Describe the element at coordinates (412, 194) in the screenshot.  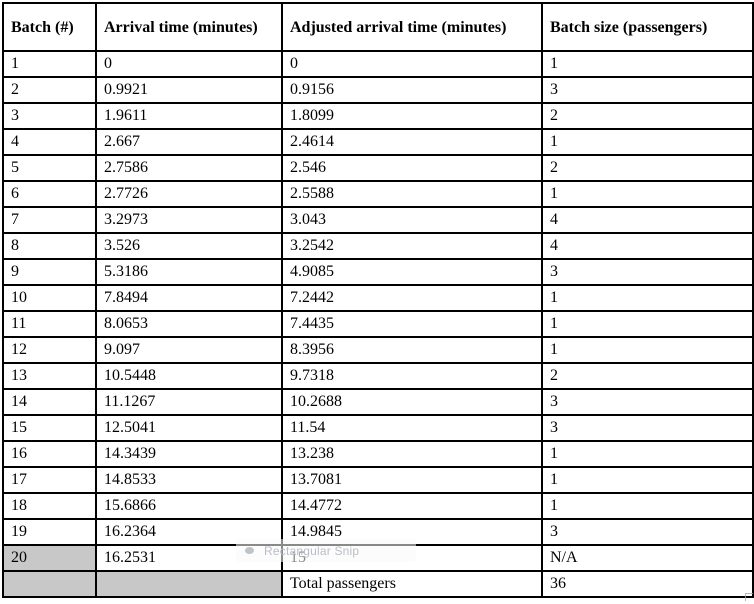
I see `table-cell: 2.5588` at that location.